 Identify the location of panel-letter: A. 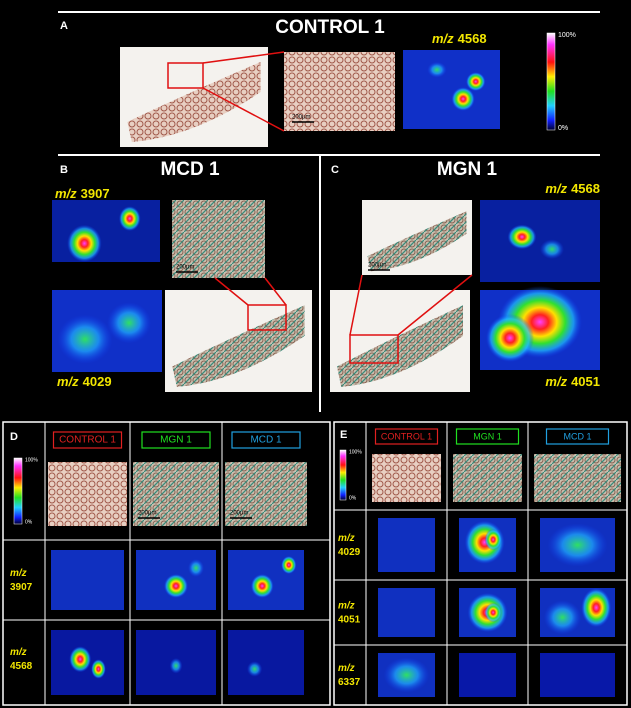
(64, 26).